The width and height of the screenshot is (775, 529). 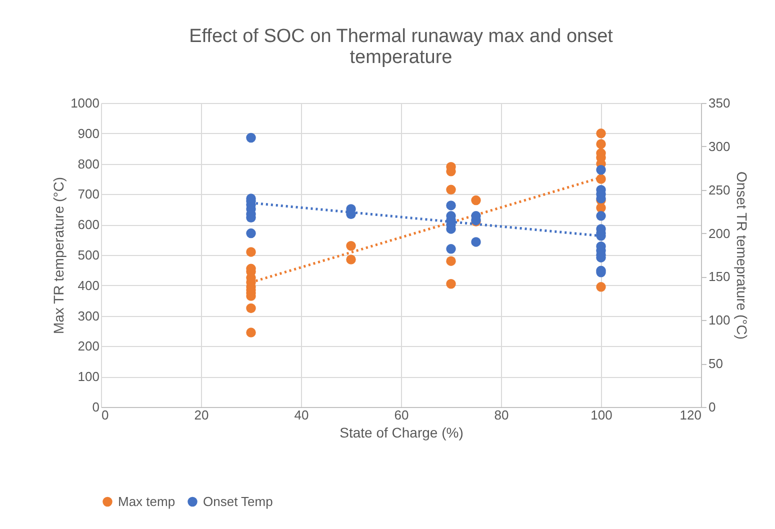 What do you see at coordinates (719, 233) in the screenshot?
I see `y2-tick-label: 200` at bounding box center [719, 233].